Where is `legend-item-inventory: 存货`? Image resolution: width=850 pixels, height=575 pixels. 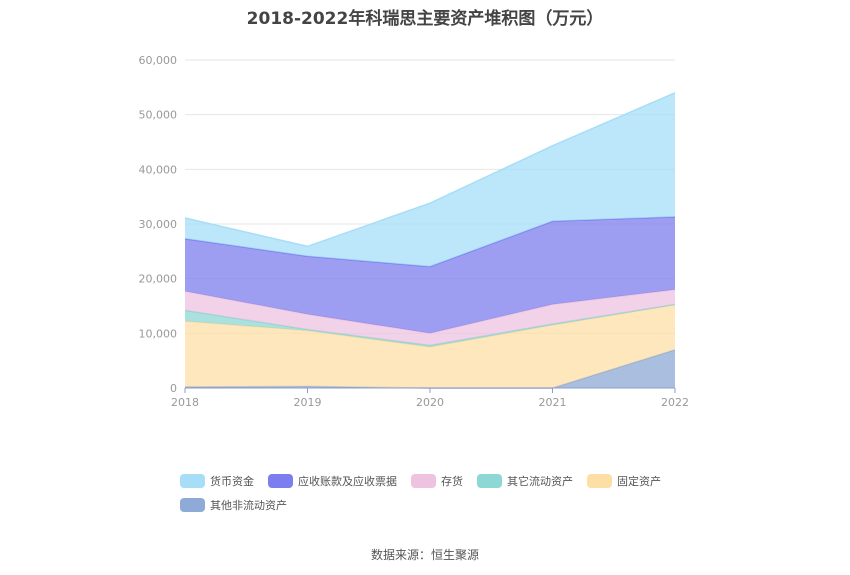 legend-item-inventory: 存货 is located at coordinates (437, 481).